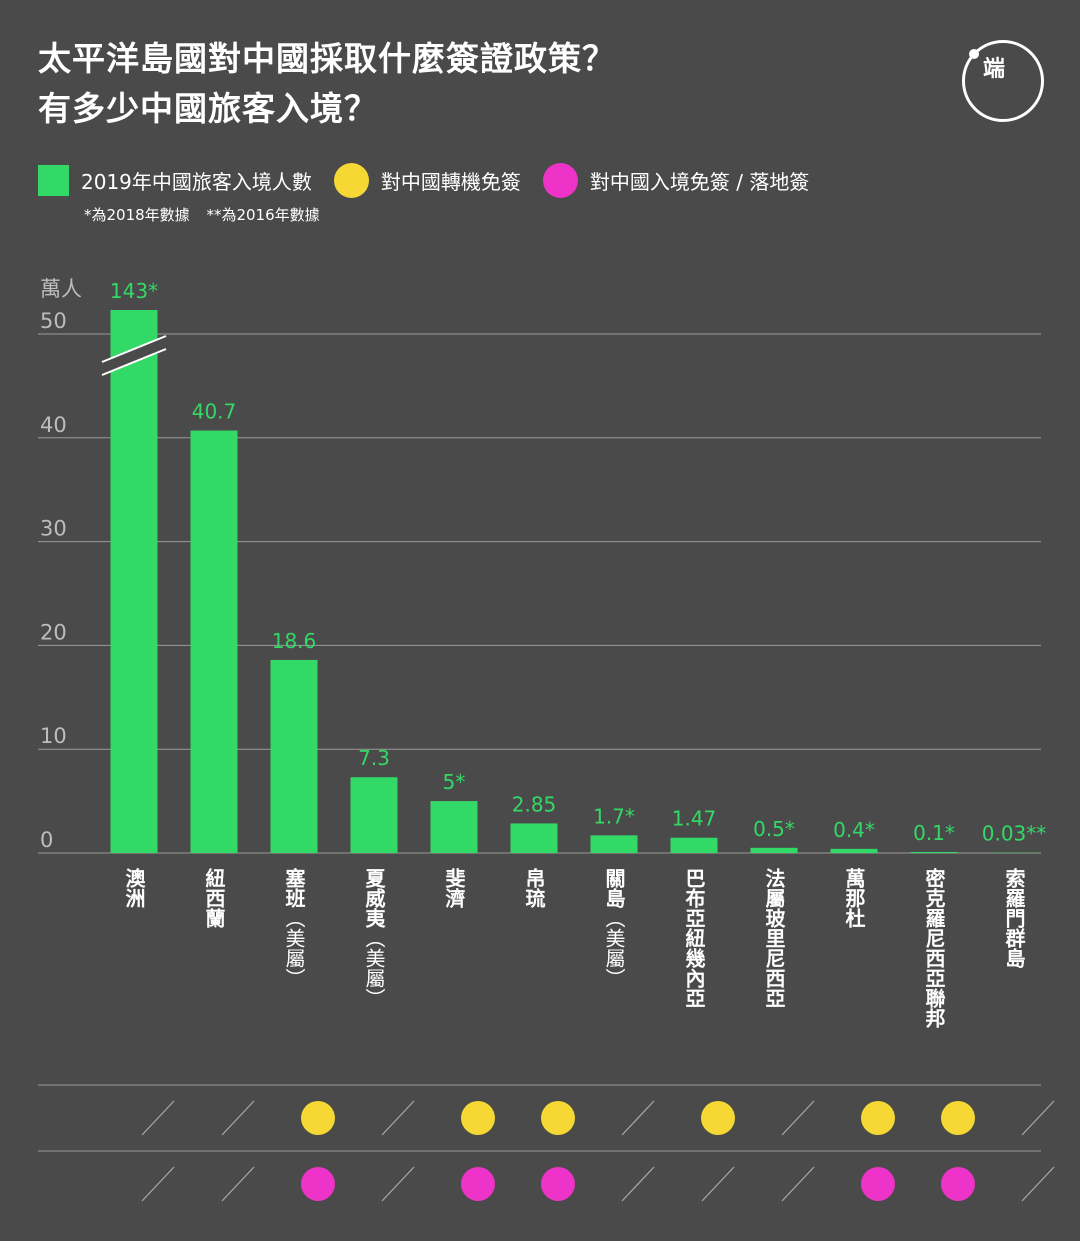 The height and width of the screenshot is (1241, 1080). Describe the element at coordinates (774, 829) in the screenshot. I see `data-label: 0.5*` at that location.